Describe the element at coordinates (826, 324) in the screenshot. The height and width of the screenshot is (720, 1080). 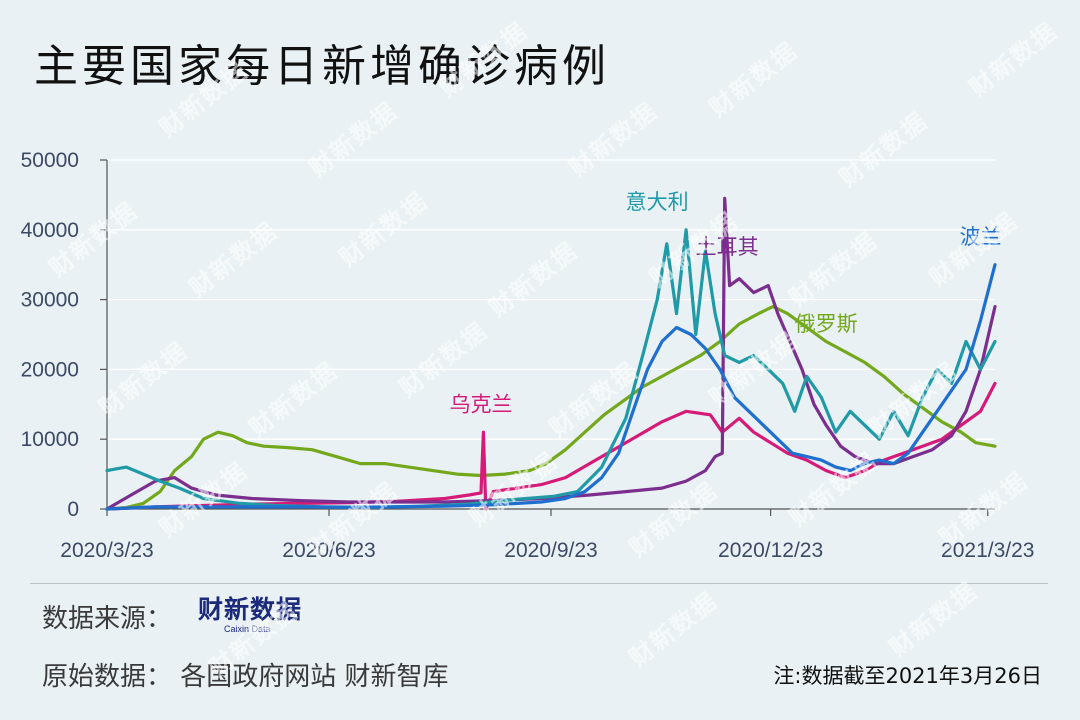
I see `series-label-俄罗斯: 俄罗斯` at that location.